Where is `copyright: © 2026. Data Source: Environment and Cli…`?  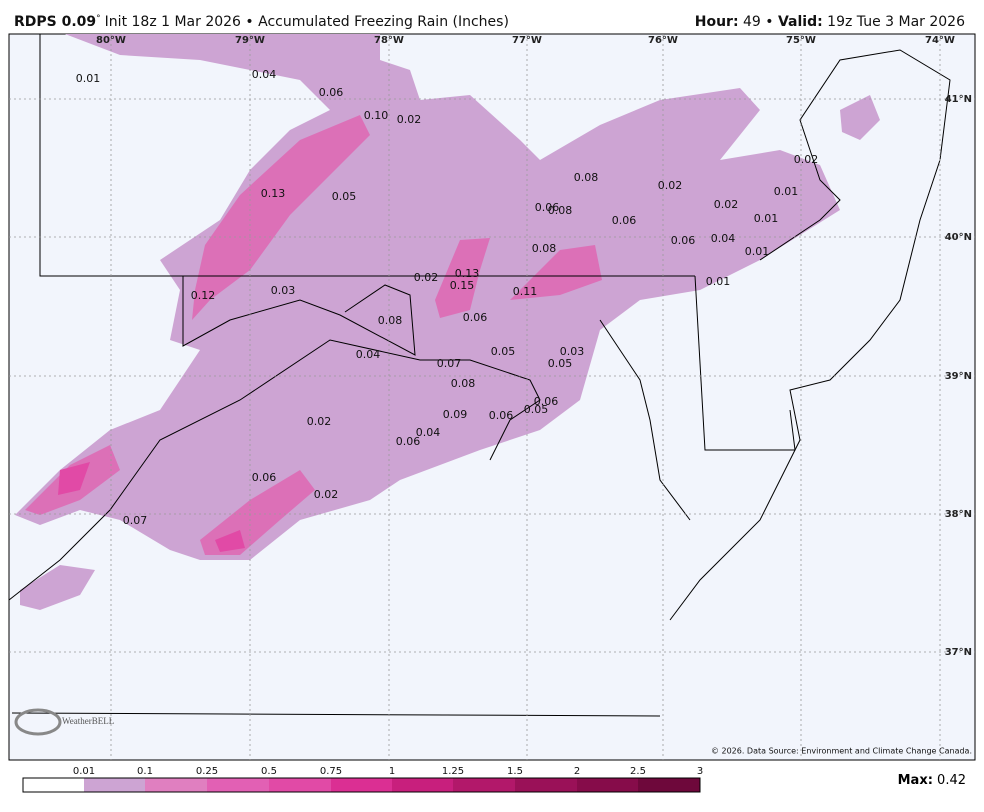
copyright: © 2026. Data Source: Environment and Cli… is located at coordinates (841, 751).